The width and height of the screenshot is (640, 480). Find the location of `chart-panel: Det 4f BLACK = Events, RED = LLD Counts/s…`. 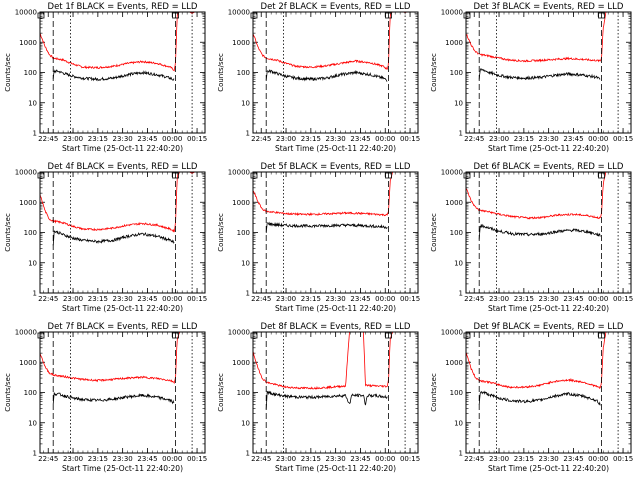

chart-panel: Det 4f BLACK = Events, RED = LLD Counts/s… is located at coordinates (105, 237).